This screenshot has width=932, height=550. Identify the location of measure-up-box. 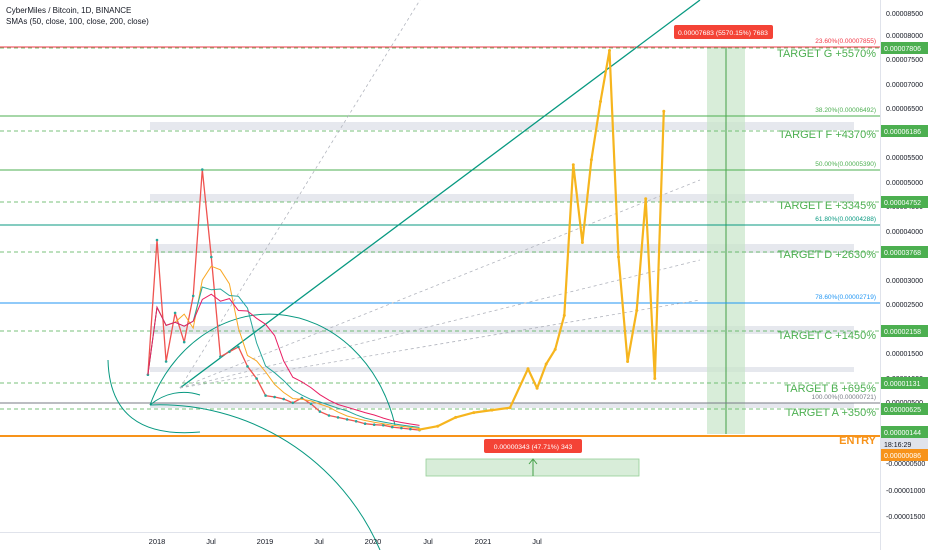
(723, 32).